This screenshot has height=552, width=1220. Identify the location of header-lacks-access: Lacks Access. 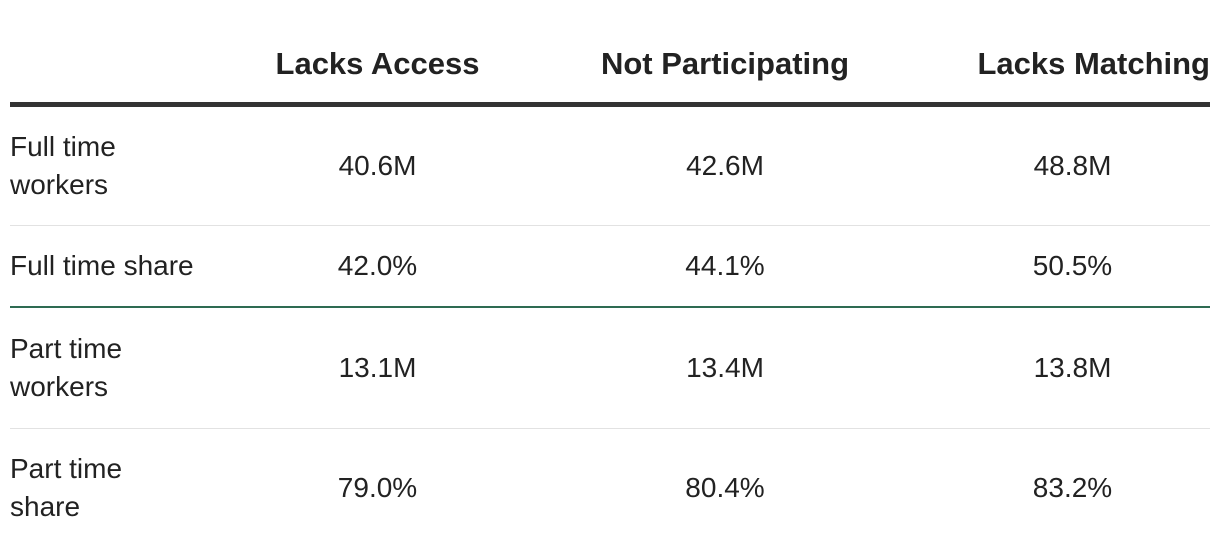
(377, 53).